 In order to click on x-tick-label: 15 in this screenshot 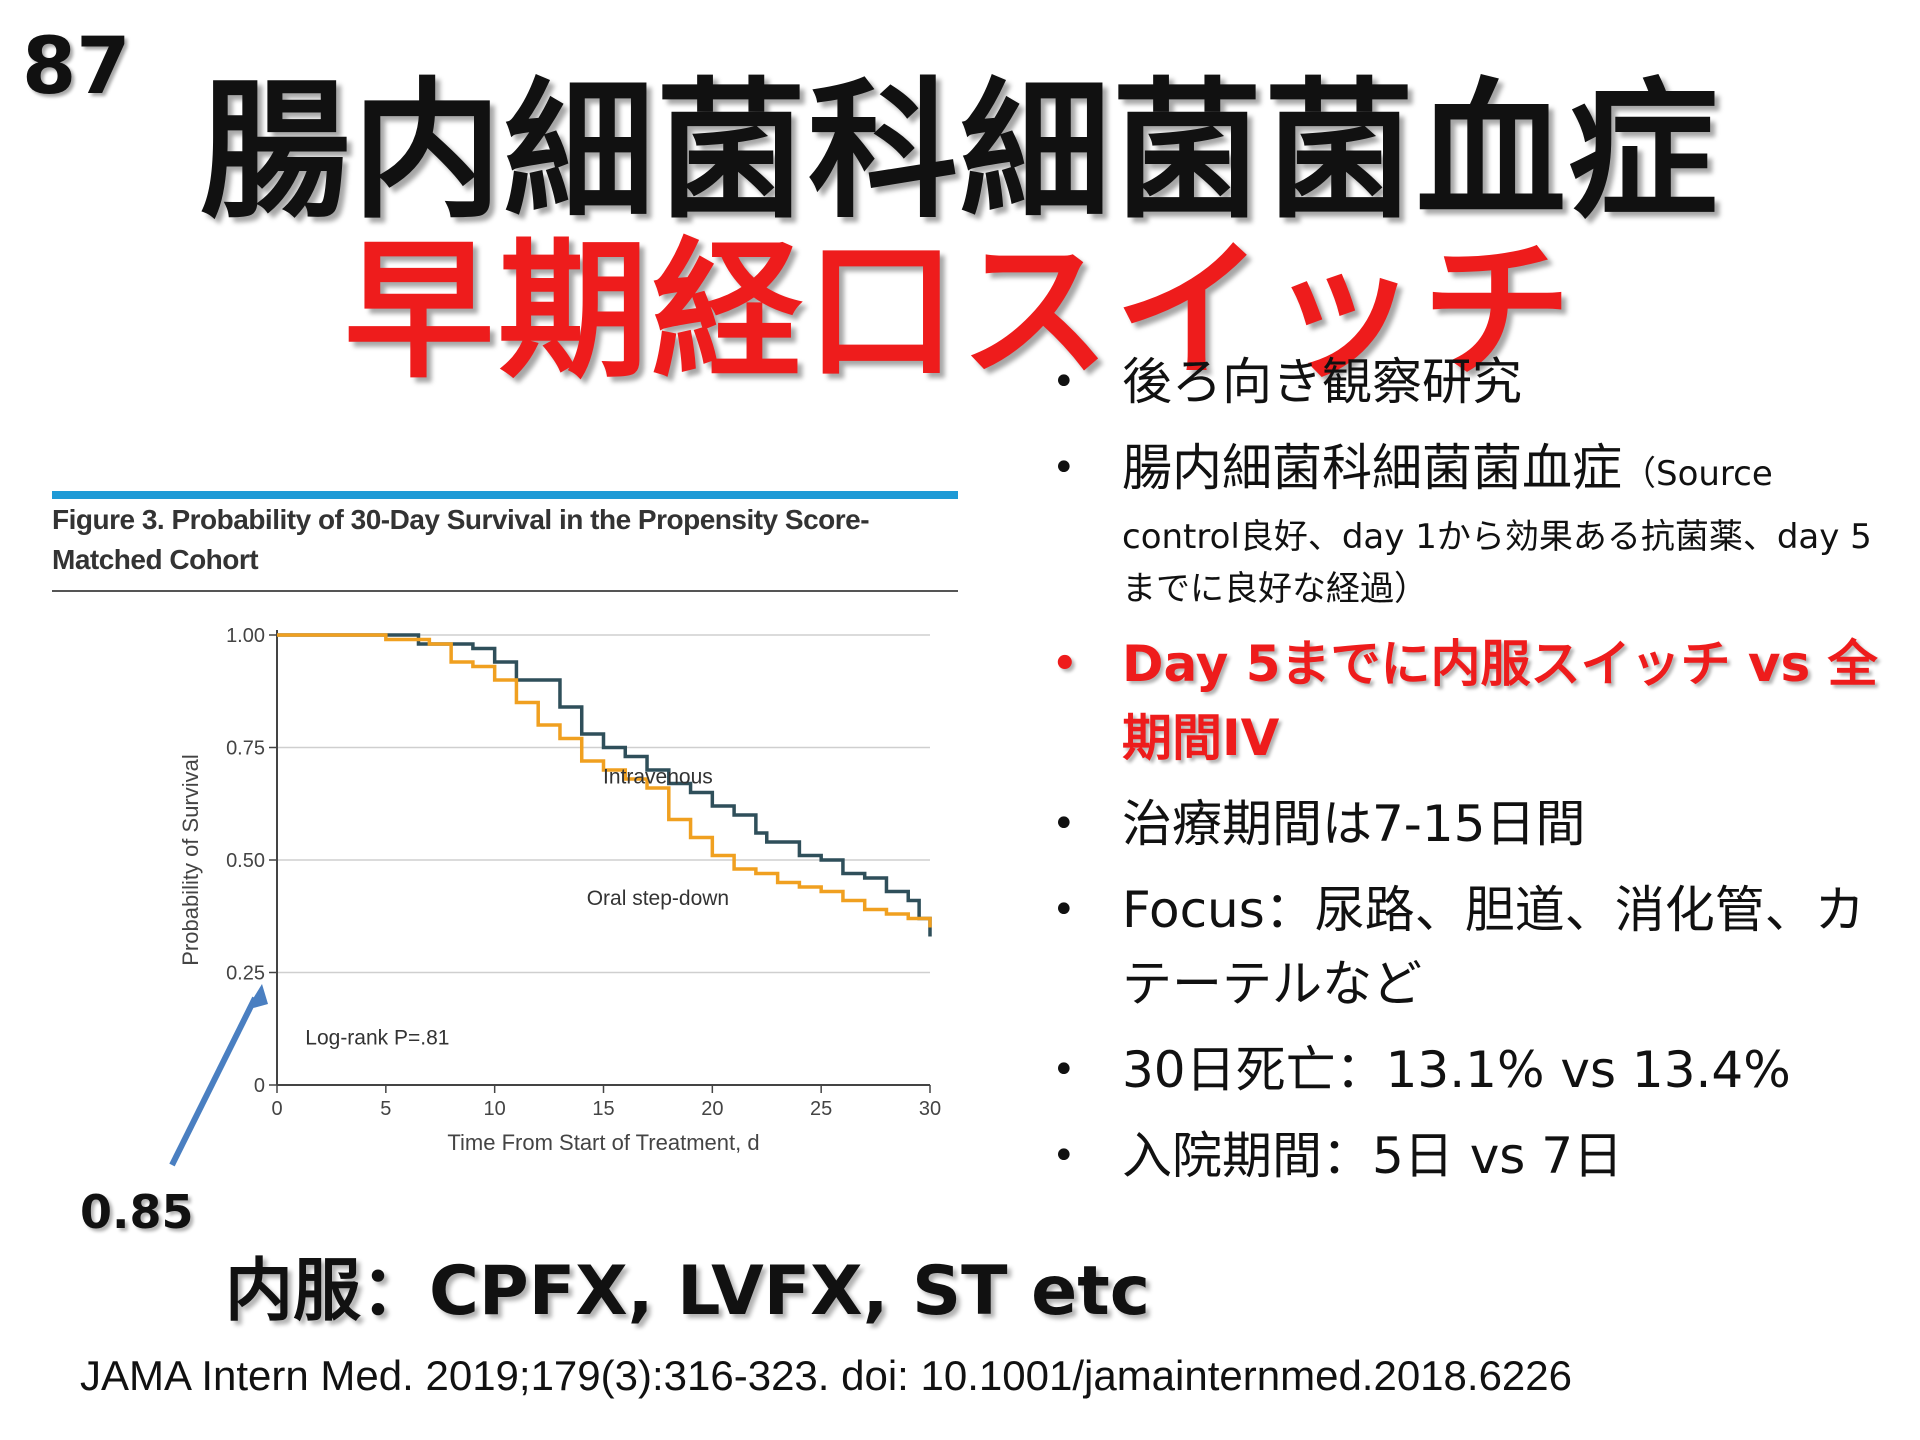, I will do `click(603, 1109)`.